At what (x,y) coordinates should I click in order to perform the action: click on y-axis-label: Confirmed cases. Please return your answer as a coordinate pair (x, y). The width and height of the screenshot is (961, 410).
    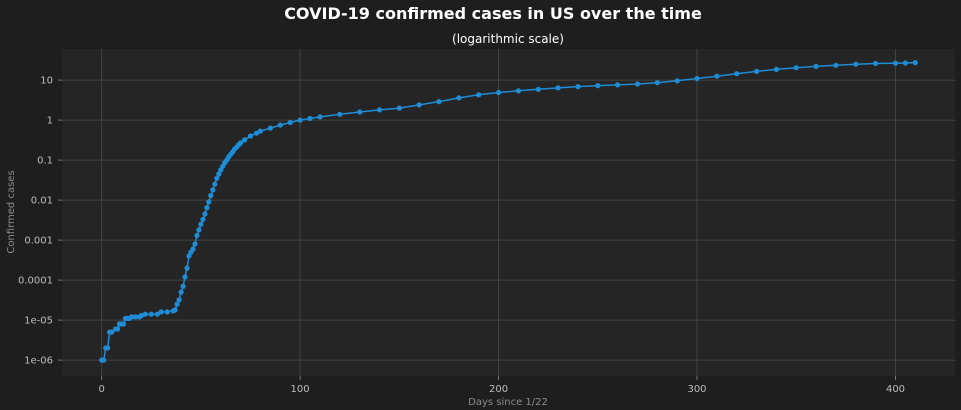
    Looking at the image, I should click on (11, 211).